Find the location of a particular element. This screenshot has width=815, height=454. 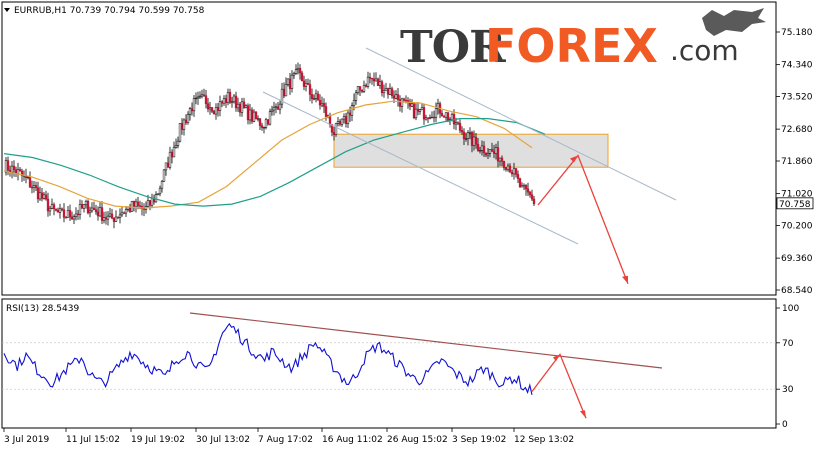

price-tick-label: 75.180 is located at coordinates (797, 33).